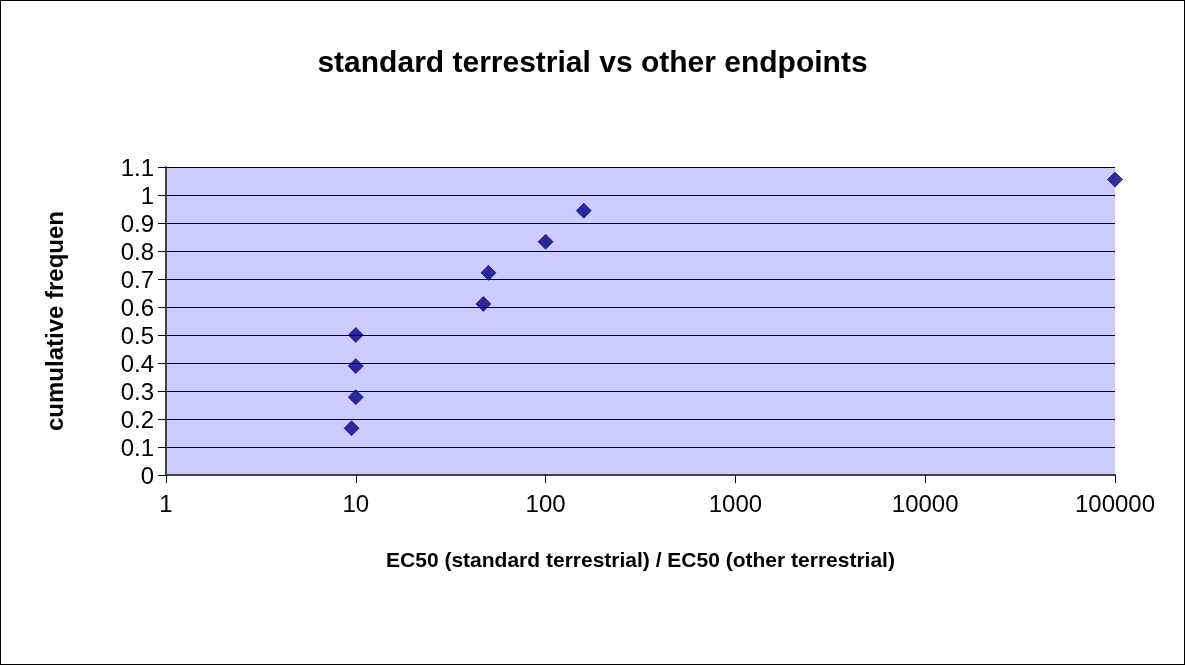 The width and height of the screenshot is (1185, 665). What do you see at coordinates (137, 167) in the screenshot?
I see `y-tick-label: 1.1` at bounding box center [137, 167].